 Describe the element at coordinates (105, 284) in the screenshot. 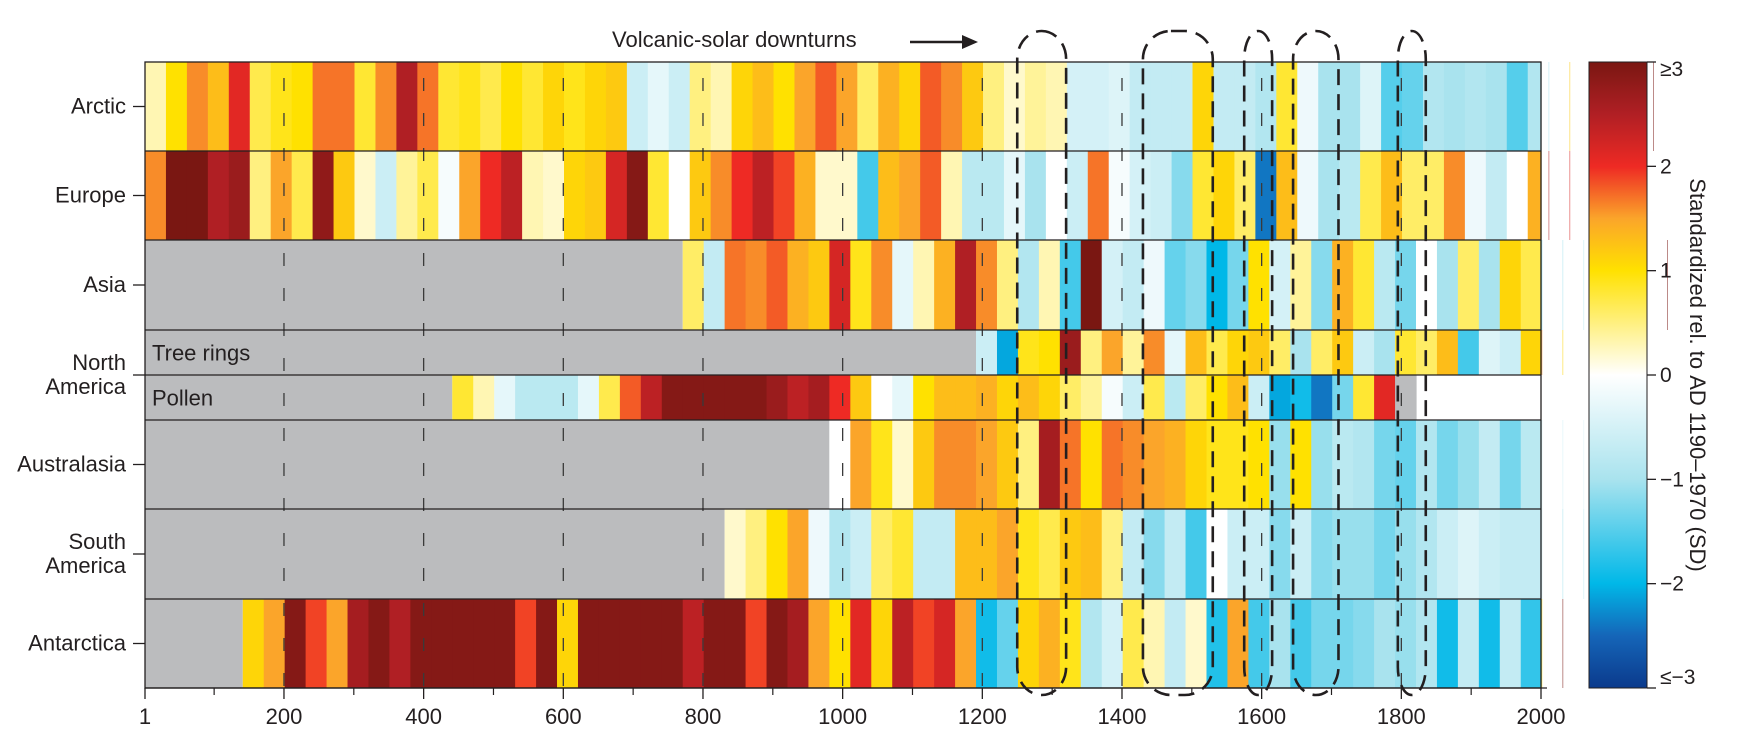

I see `row-label: Asia` at that location.